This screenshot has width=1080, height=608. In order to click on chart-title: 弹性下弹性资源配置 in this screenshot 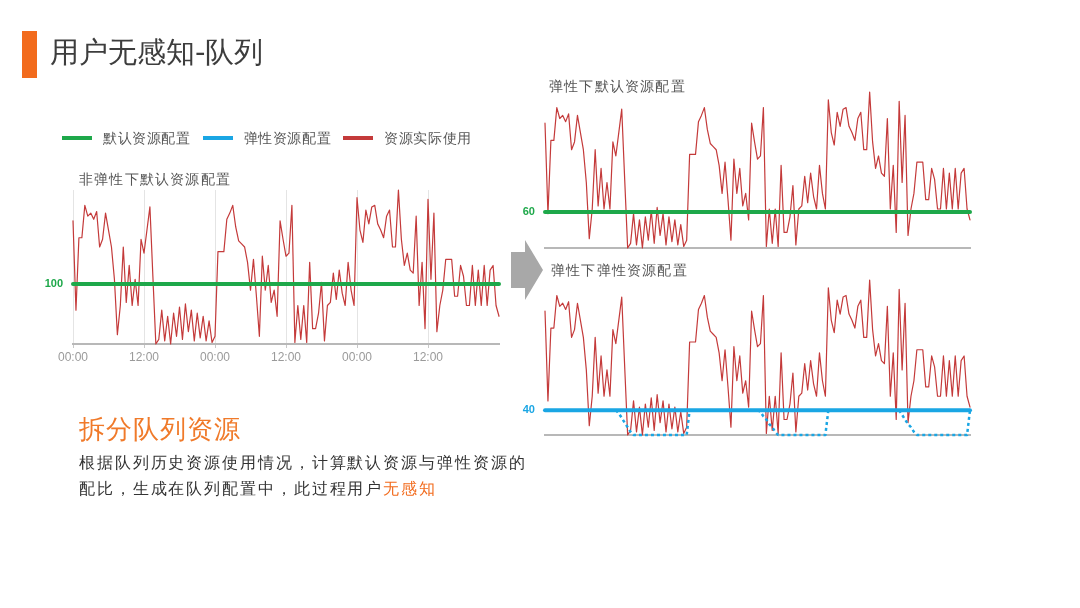, I will do `click(619, 270)`.